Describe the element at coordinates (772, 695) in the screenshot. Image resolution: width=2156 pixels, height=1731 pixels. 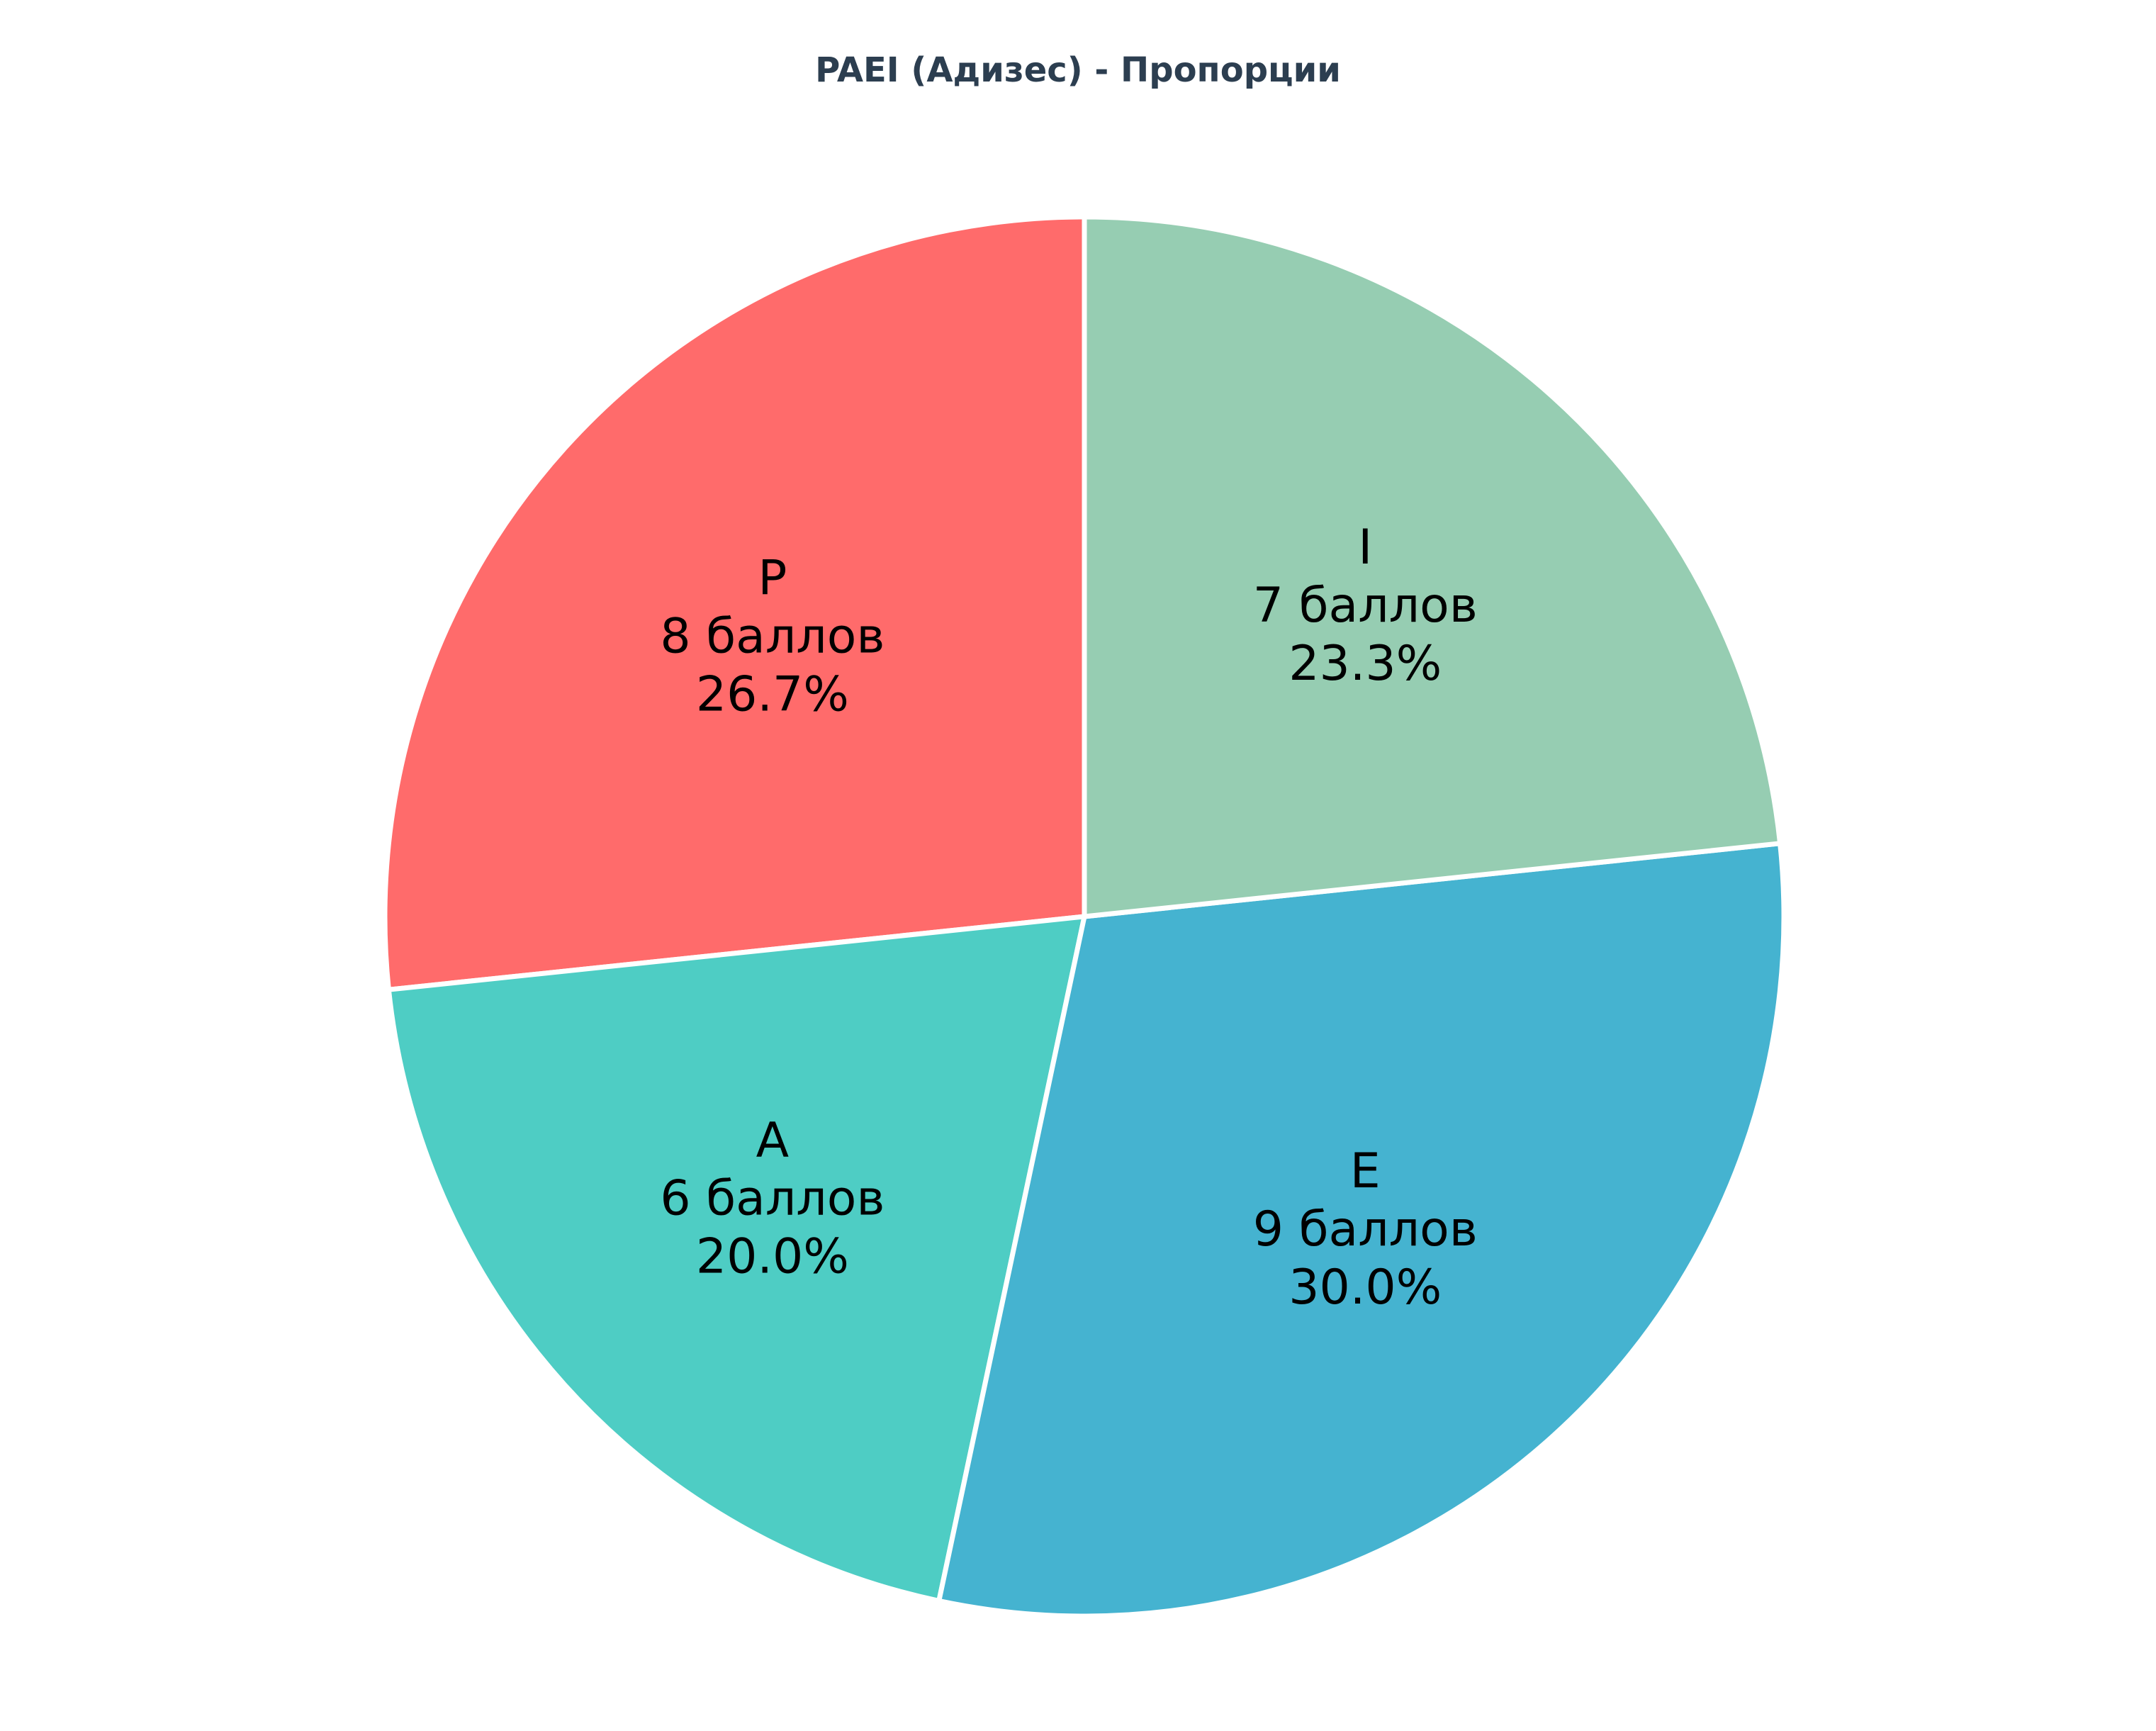
I see `slice-percent-label: 26.7%` at that location.